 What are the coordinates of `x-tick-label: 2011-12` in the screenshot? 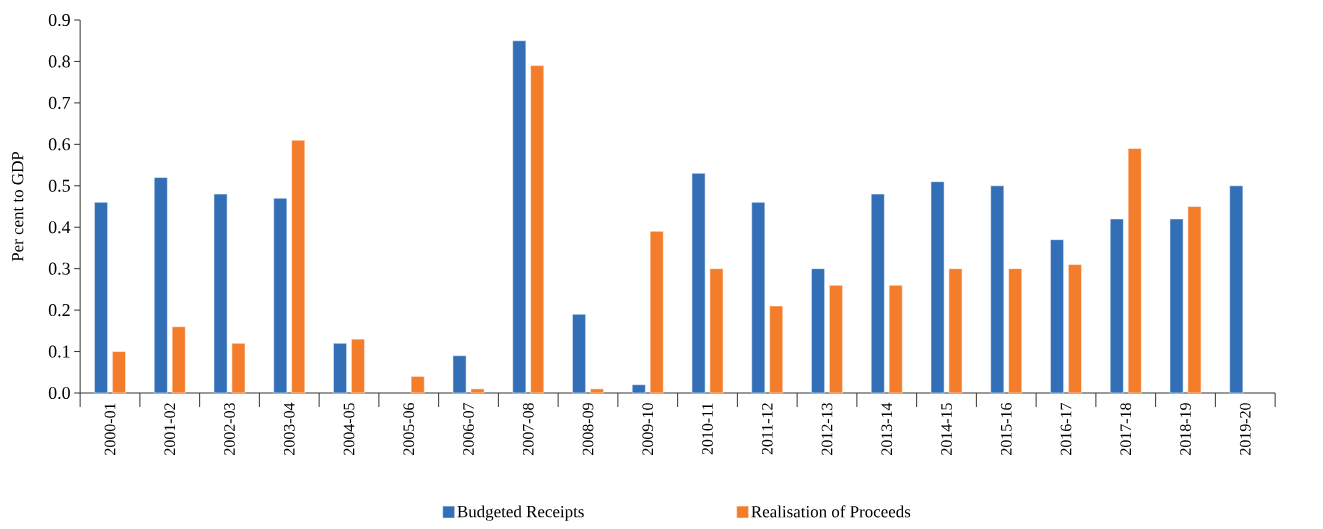 It's located at (767, 429).